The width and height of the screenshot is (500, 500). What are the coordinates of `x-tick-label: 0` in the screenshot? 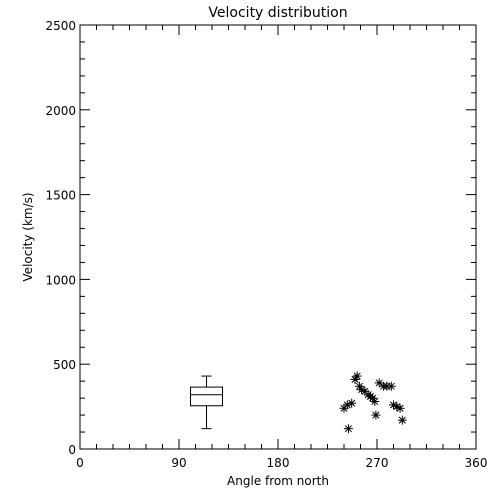 It's located at (80, 463).